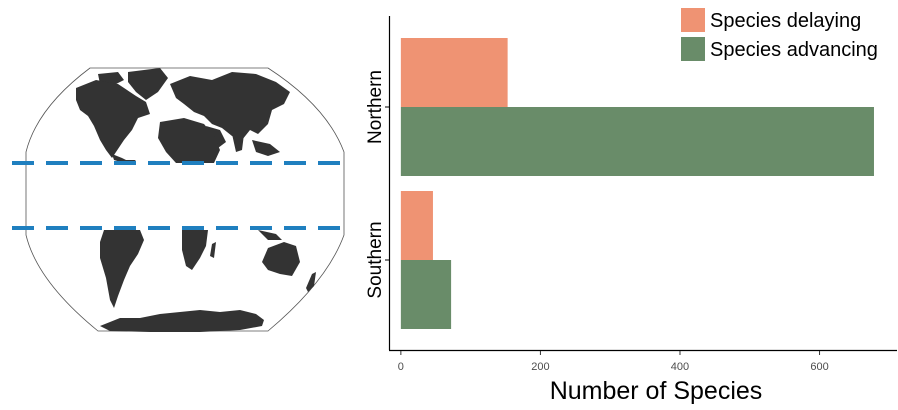 This screenshot has width=898, height=410. What do you see at coordinates (656, 391) in the screenshot?
I see `x-axis-label: Number of Species` at bounding box center [656, 391].